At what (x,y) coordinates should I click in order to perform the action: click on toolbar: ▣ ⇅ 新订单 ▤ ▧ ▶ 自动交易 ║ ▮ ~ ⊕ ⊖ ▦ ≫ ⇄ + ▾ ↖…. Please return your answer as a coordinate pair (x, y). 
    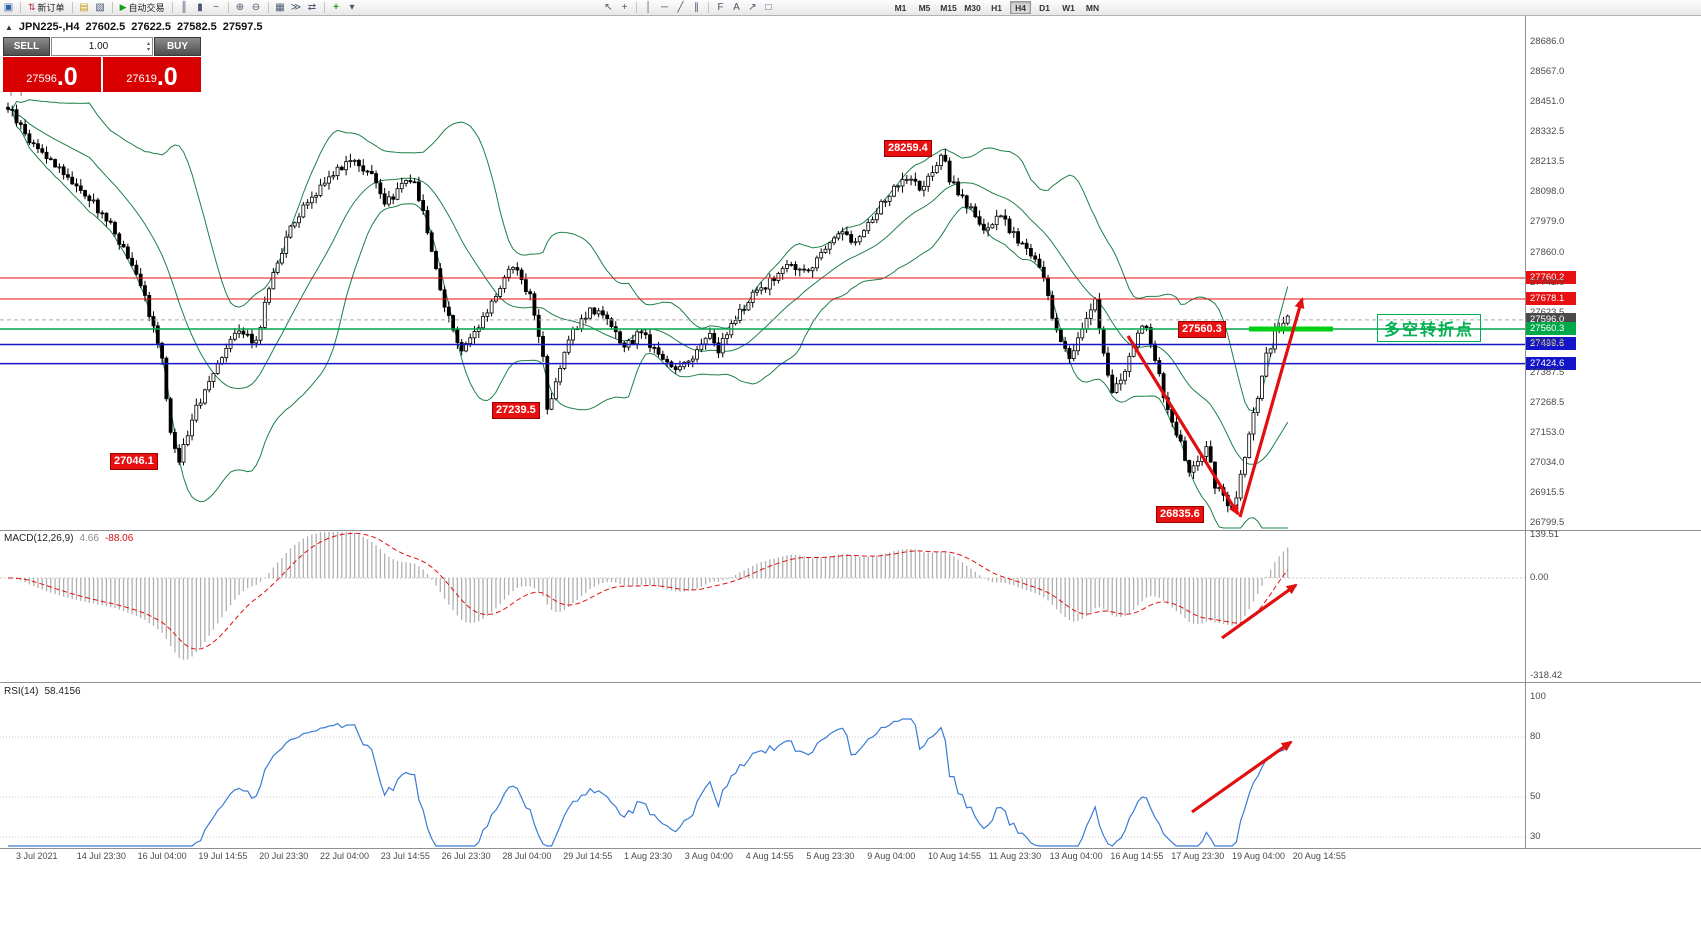
    Looking at the image, I should click on (850, 8).